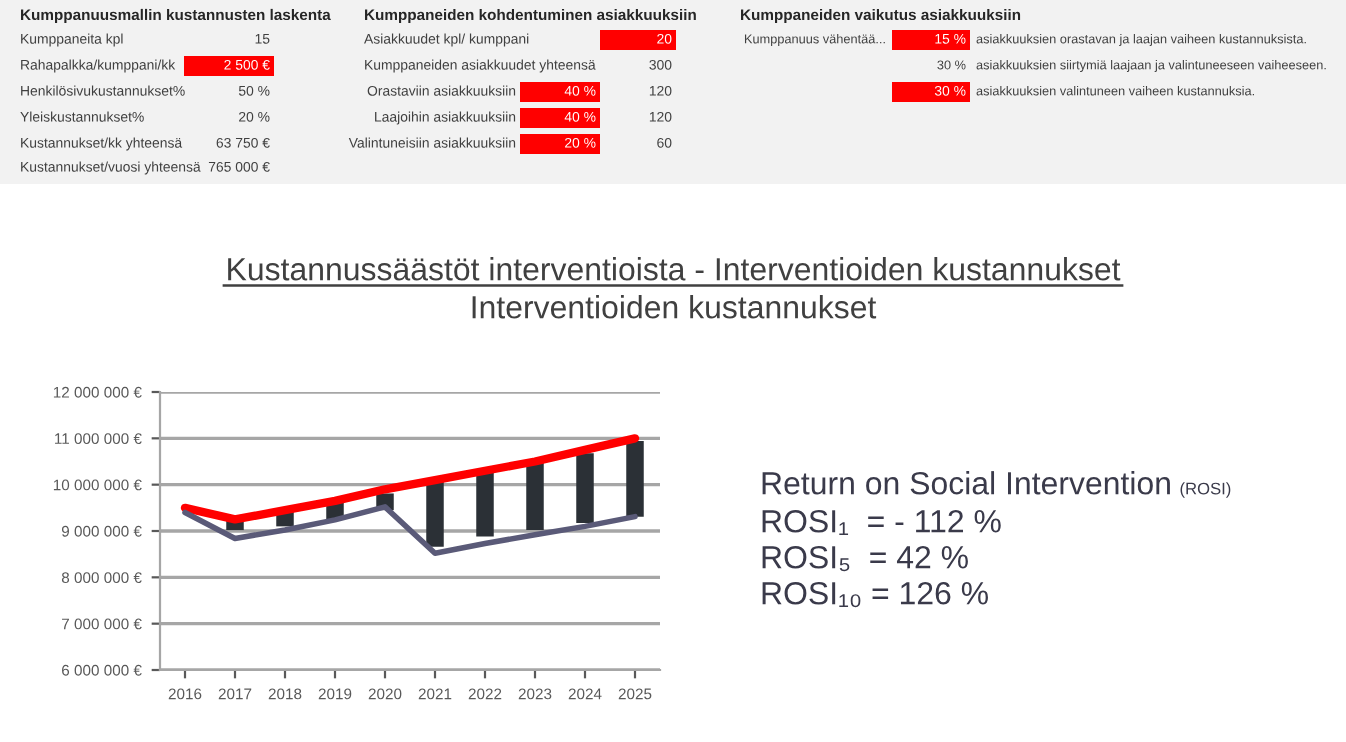  What do you see at coordinates (1205, 490) in the screenshot?
I see `text: (ROSI)` at bounding box center [1205, 490].